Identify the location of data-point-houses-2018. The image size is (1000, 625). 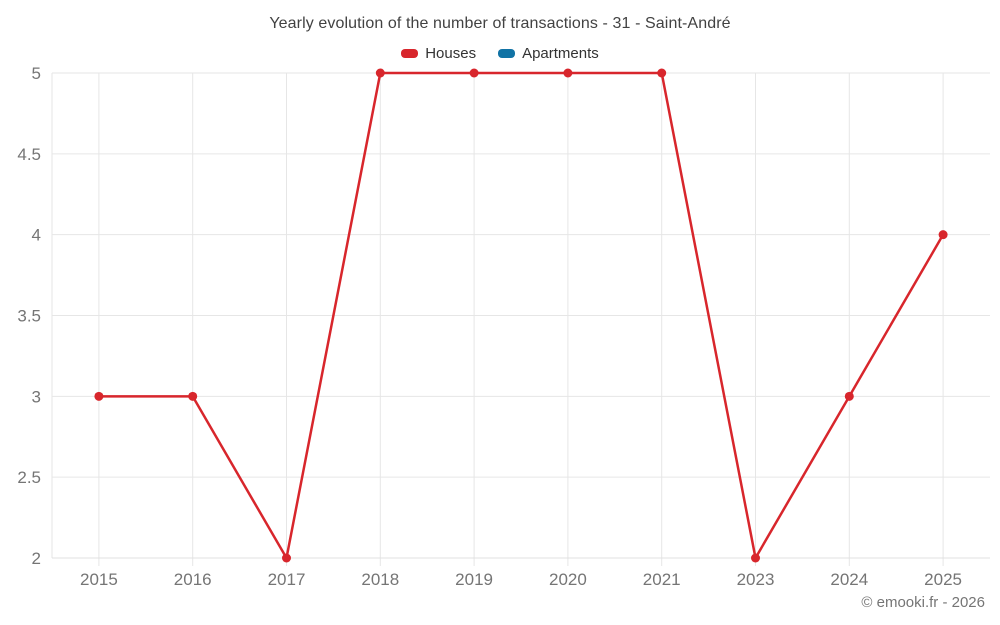
(380, 73).